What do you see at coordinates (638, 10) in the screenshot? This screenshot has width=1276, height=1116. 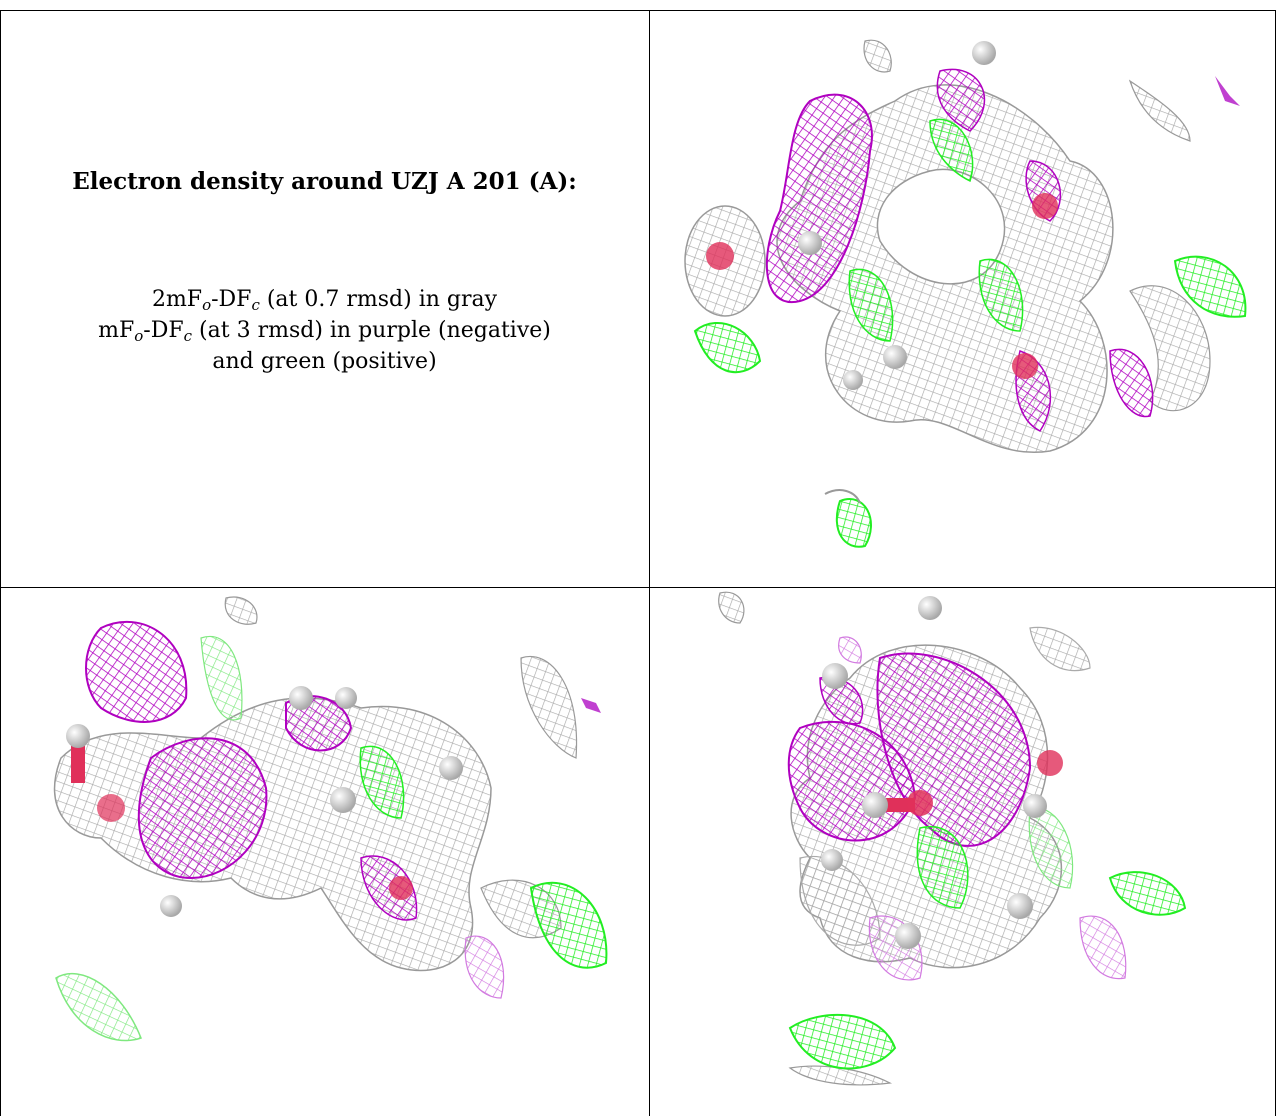 I see `frame-top` at bounding box center [638, 10].